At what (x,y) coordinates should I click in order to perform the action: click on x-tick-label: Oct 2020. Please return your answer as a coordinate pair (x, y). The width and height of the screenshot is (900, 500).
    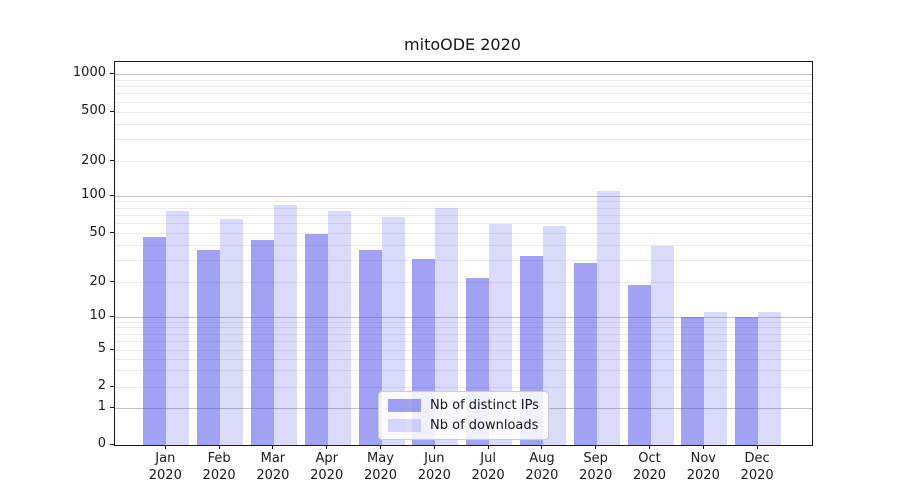
    Looking at the image, I should click on (649, 467).